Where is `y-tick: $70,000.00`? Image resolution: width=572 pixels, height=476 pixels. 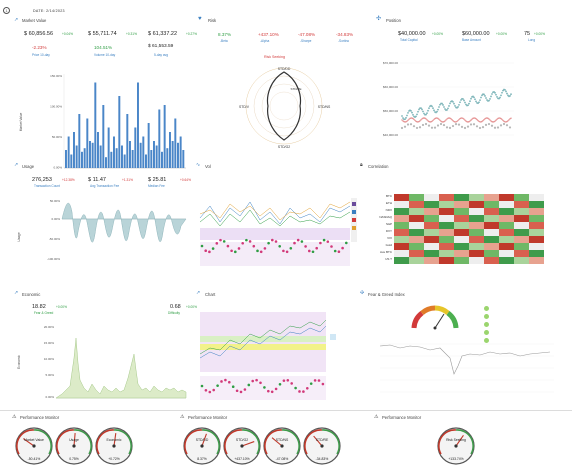
y-tick: $70,000.00 is located at coordinates (390, 63).